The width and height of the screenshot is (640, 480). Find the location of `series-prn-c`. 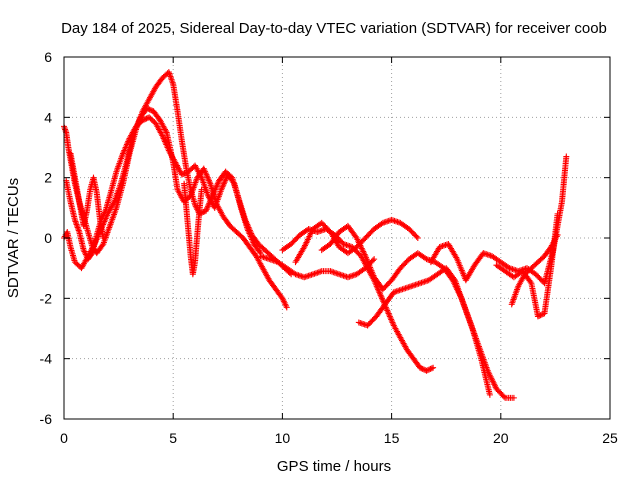

series-prn-c is located at coordinates (163, 188).